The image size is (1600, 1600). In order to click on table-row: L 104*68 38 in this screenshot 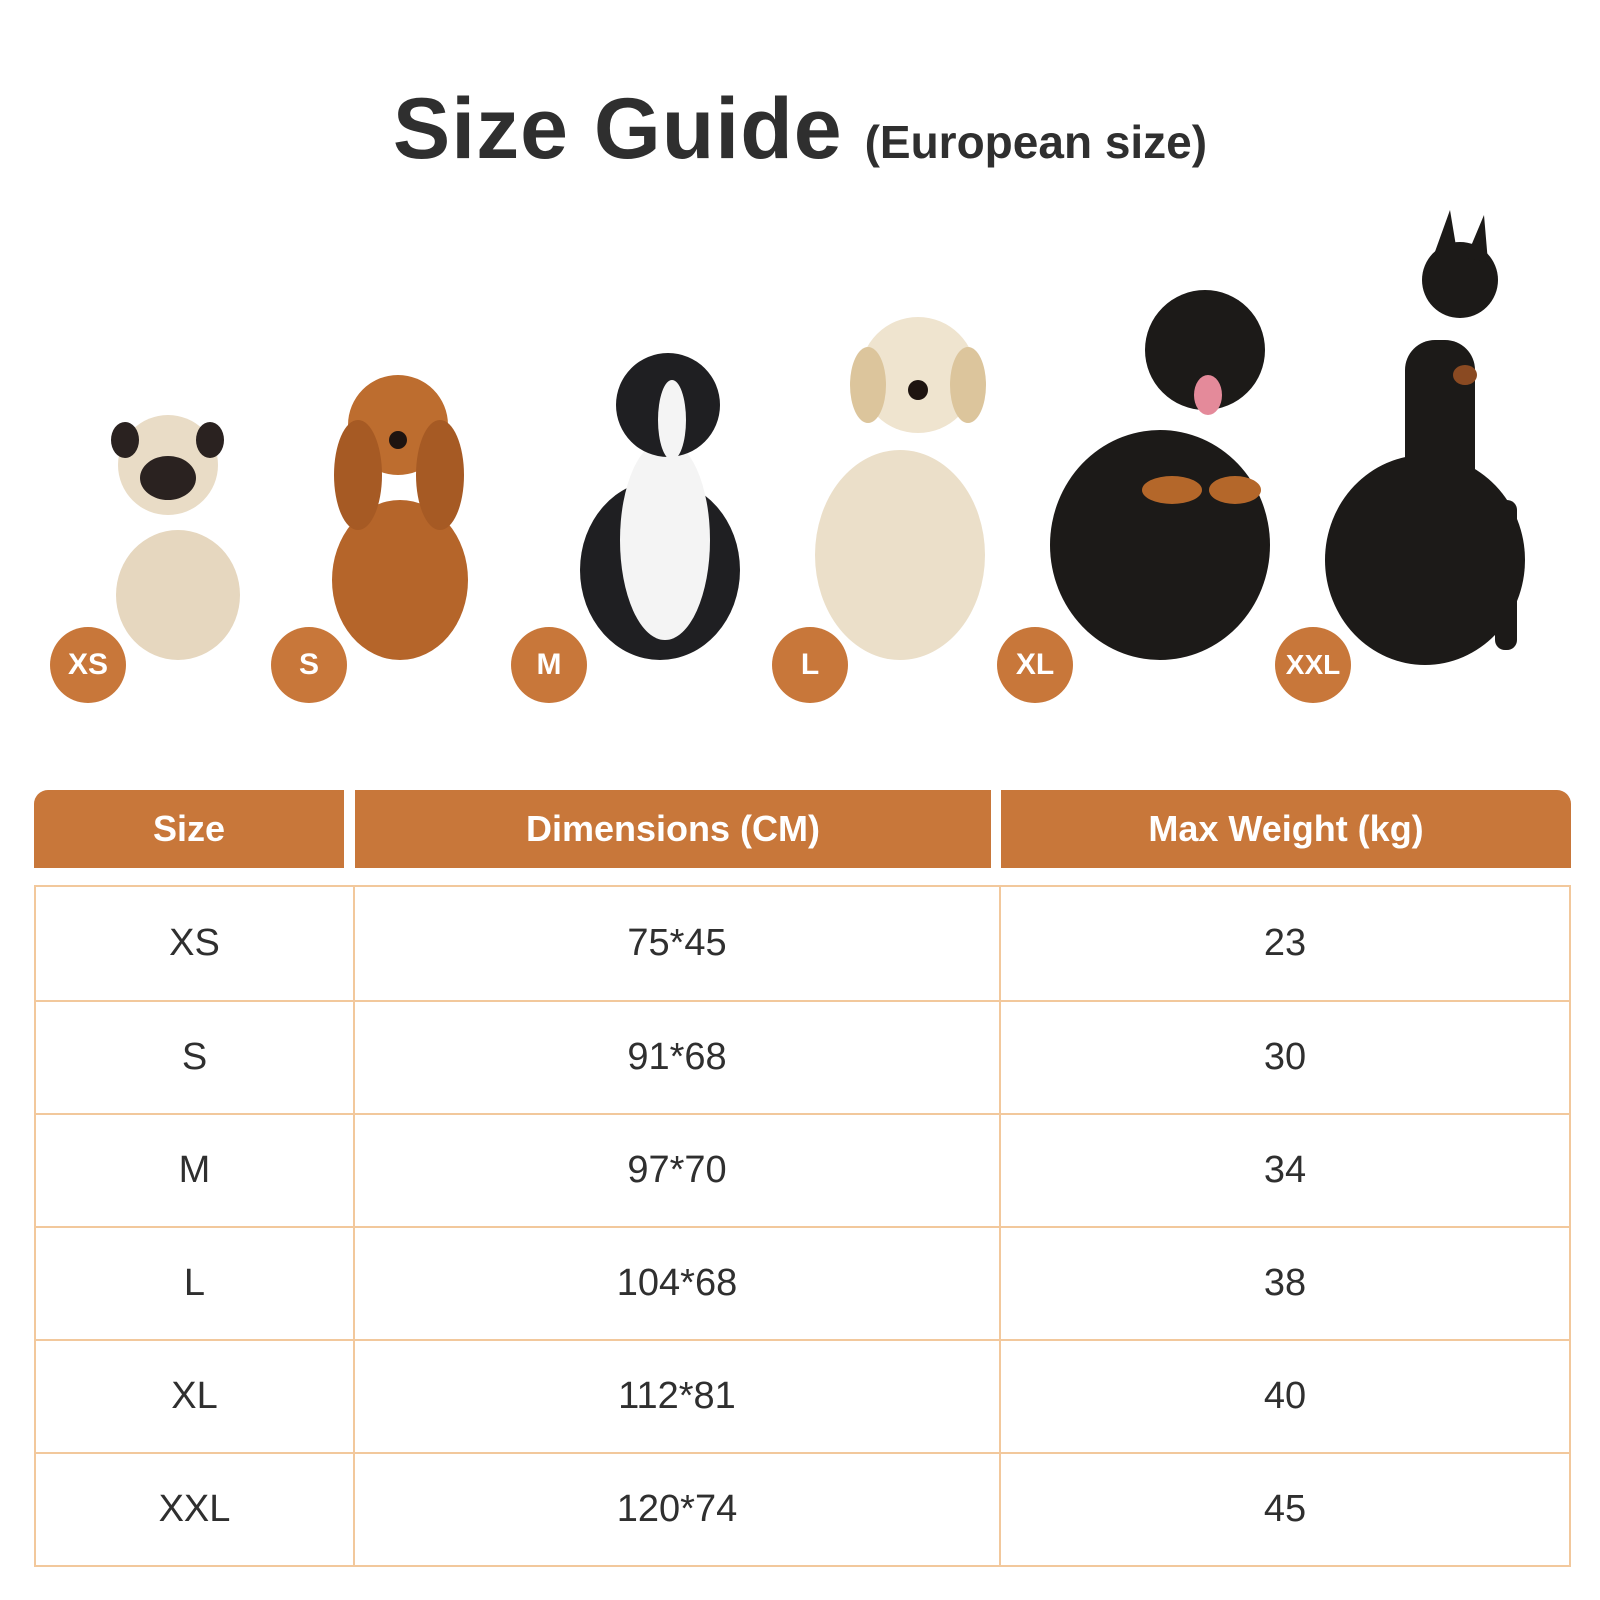, I will do `click(802, 1282)`.